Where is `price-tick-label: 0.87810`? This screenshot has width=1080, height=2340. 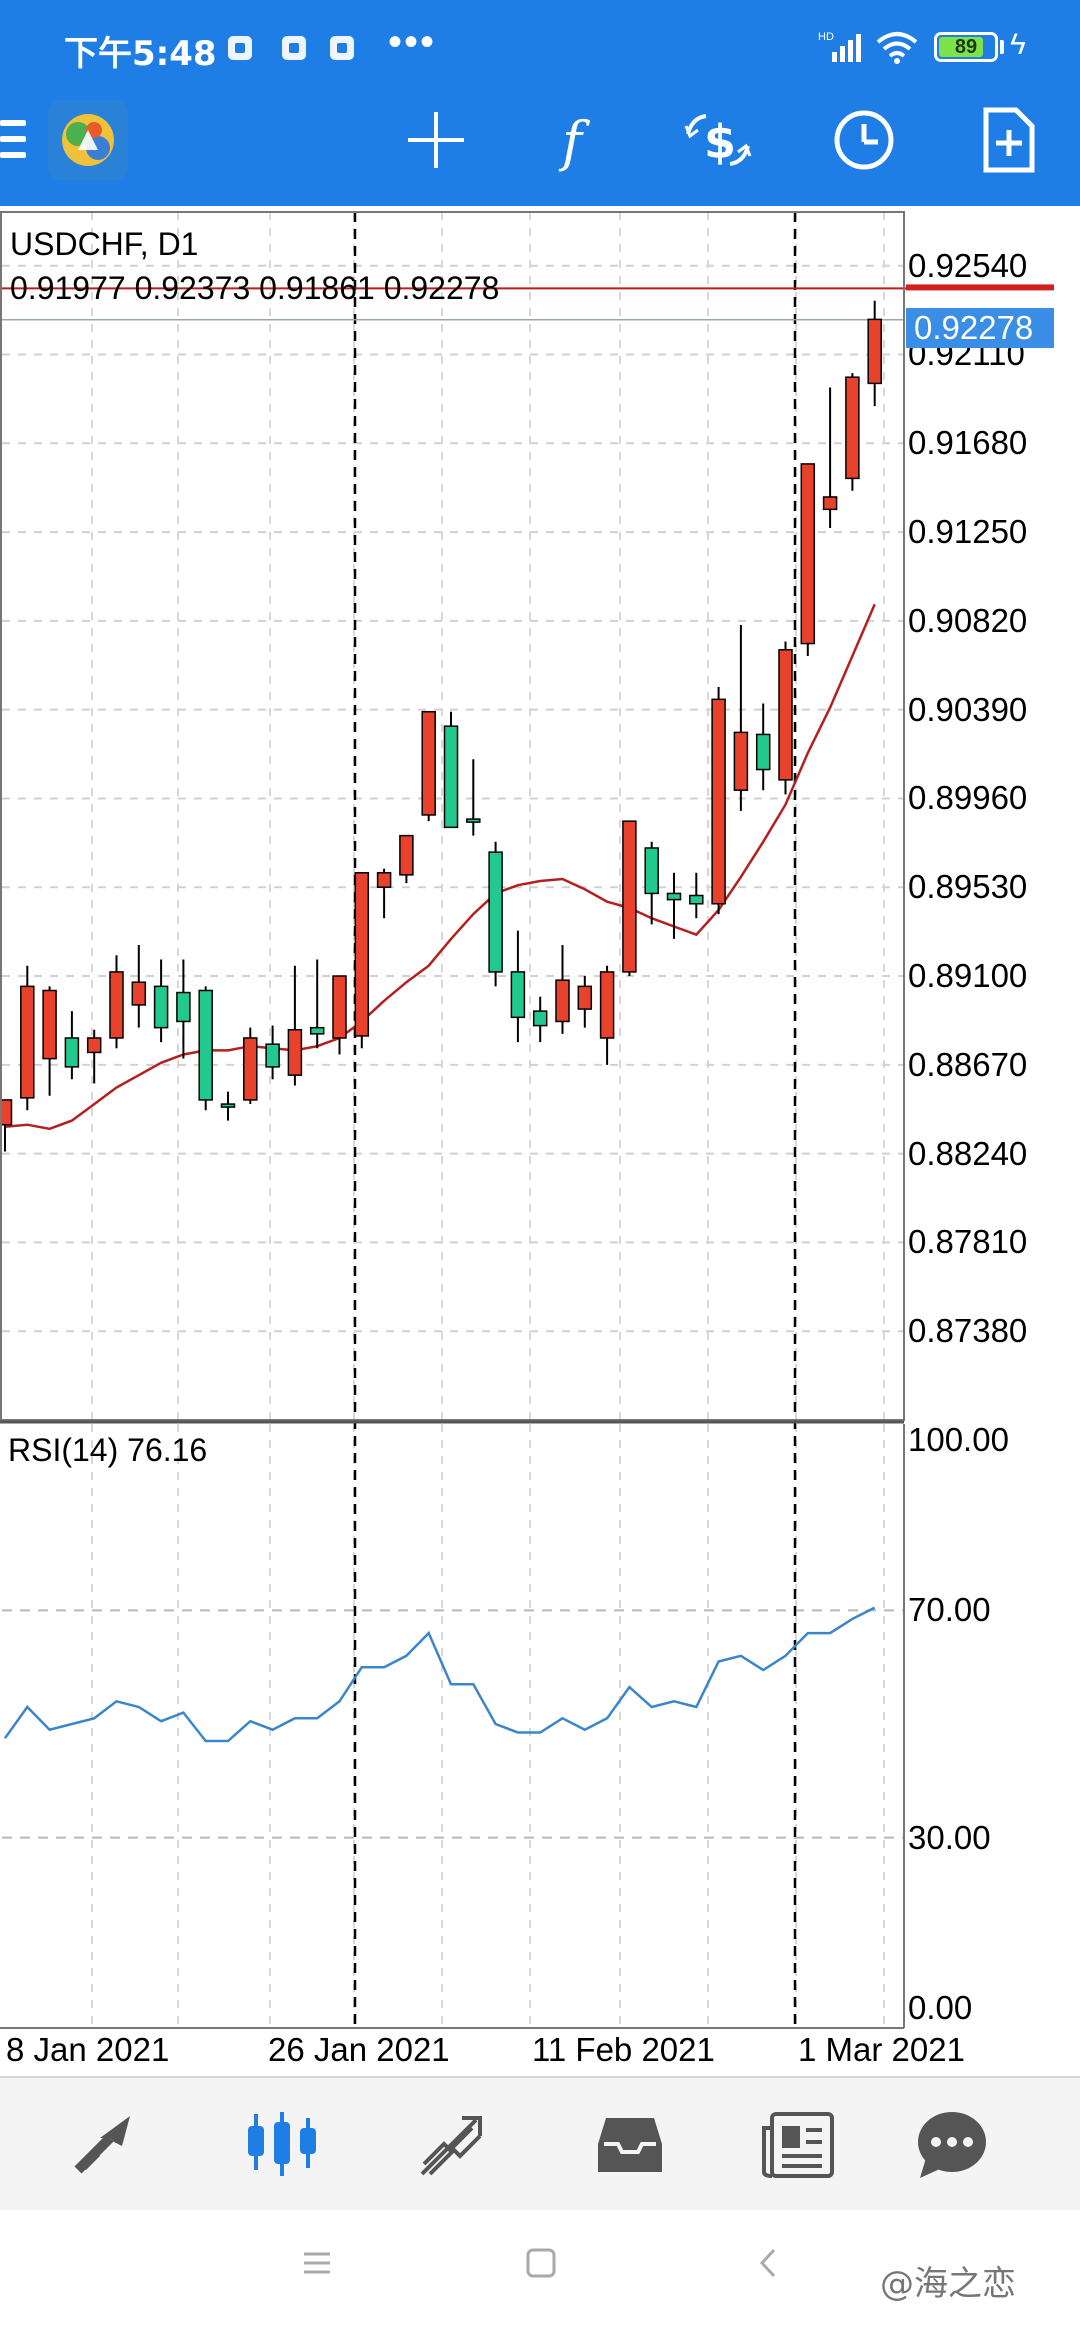 price-tick-label: 0.87810 is located at coordinates (968, 1242).